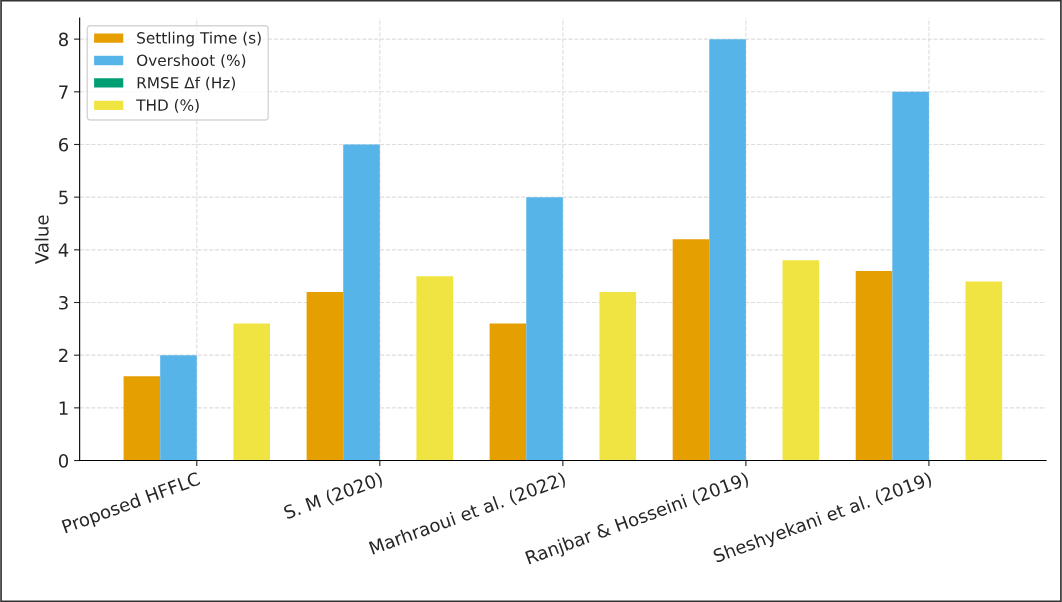 Image resolution: width=1062 pixels, height=602 pixels. What do you see at coordinates (191, 61) in the screenshot?
I see `legend-label: Overshoot (%)` at bounding box center [191, 61].